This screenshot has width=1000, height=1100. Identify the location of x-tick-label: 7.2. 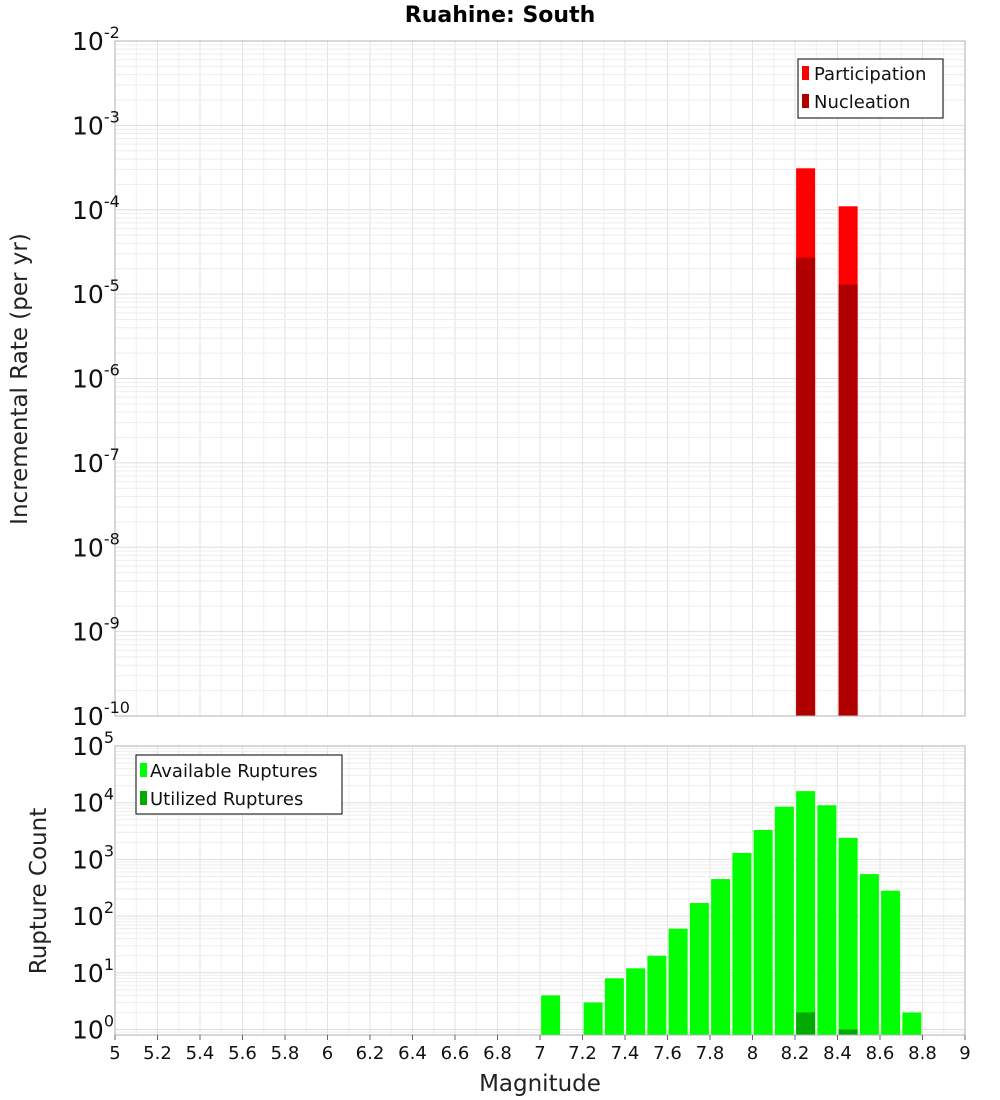
(582, 1053).